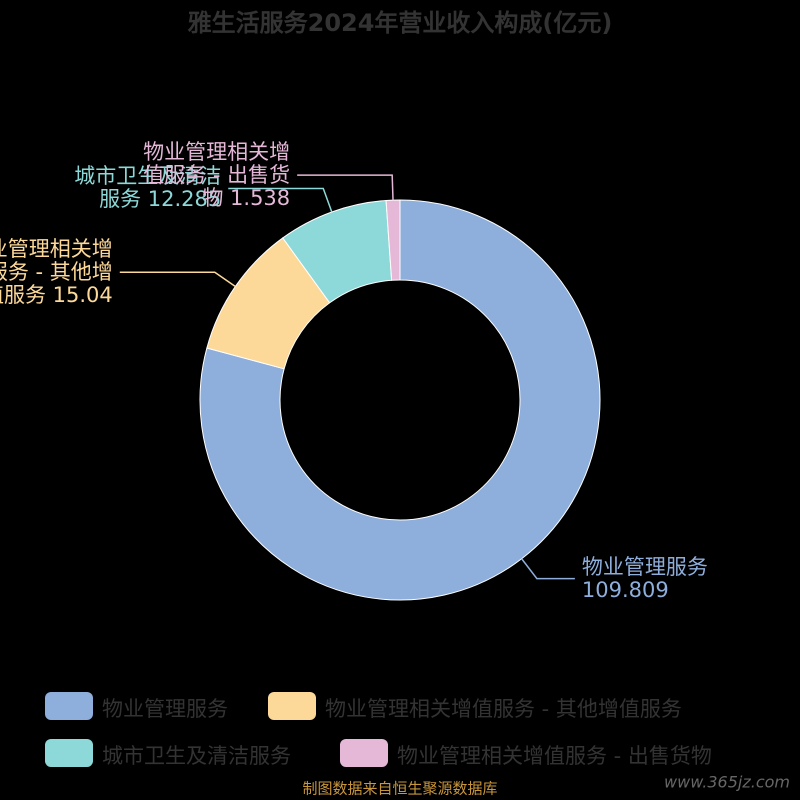 The width and height of the screenshot is (800, 800). I want to click on label-name: 物业管理相关增值服务 - 其他增值服务, so click(56, 271).